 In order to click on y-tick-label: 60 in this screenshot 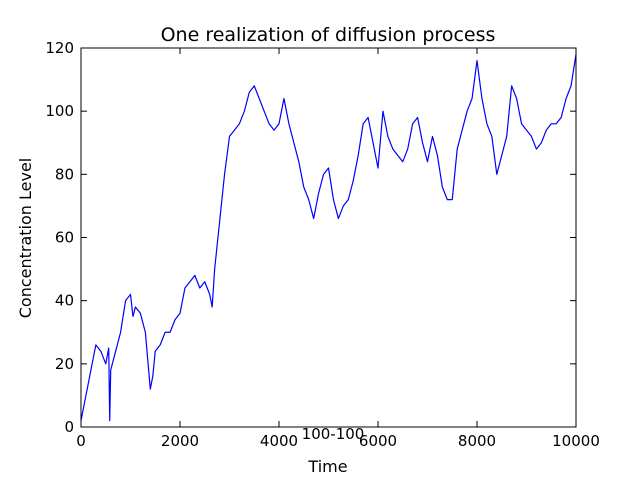, I will do `click(64, 238)`.